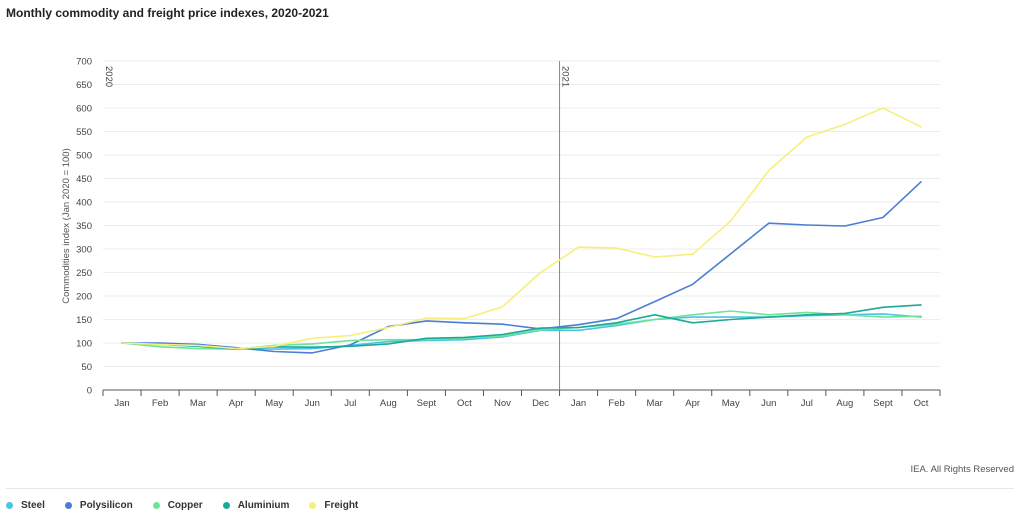 The width and height of the screenshot is (1024, 524). What do you see at coordinates (84, 62) in the screenshot?
I see `y-tick-label: 700` at bounding box center [84, 62].